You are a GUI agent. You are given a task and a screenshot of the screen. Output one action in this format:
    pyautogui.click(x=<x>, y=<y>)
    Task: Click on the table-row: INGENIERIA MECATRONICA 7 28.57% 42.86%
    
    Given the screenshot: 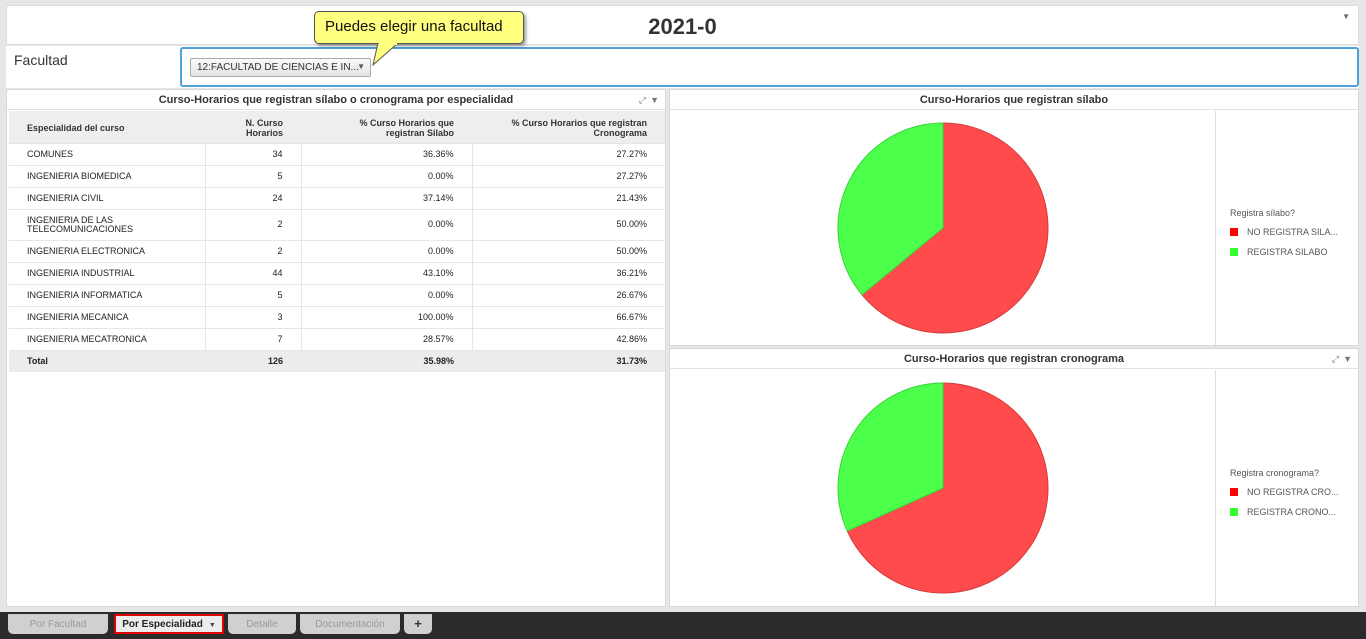 What is the action you would take?
    pyautogui.click(x=337, y=338)
    